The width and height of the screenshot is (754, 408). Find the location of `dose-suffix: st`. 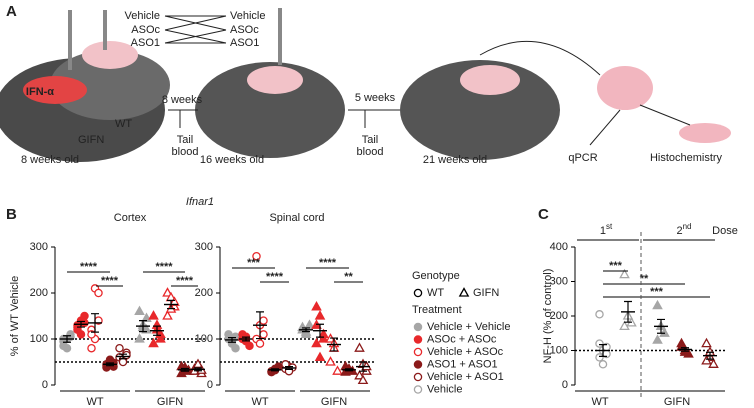

dose-suffix: st is located at coordinates (609, 226).